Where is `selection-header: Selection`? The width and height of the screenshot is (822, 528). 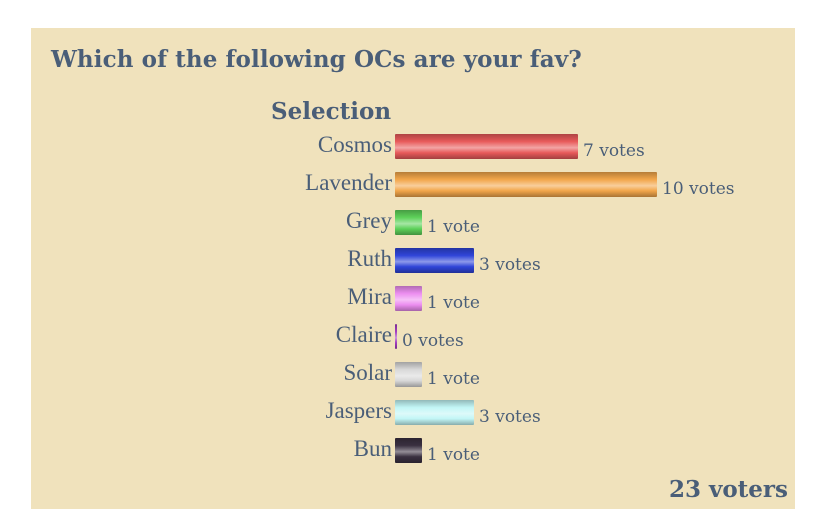 selection-header: Selection is located at coordinates (331, 111).